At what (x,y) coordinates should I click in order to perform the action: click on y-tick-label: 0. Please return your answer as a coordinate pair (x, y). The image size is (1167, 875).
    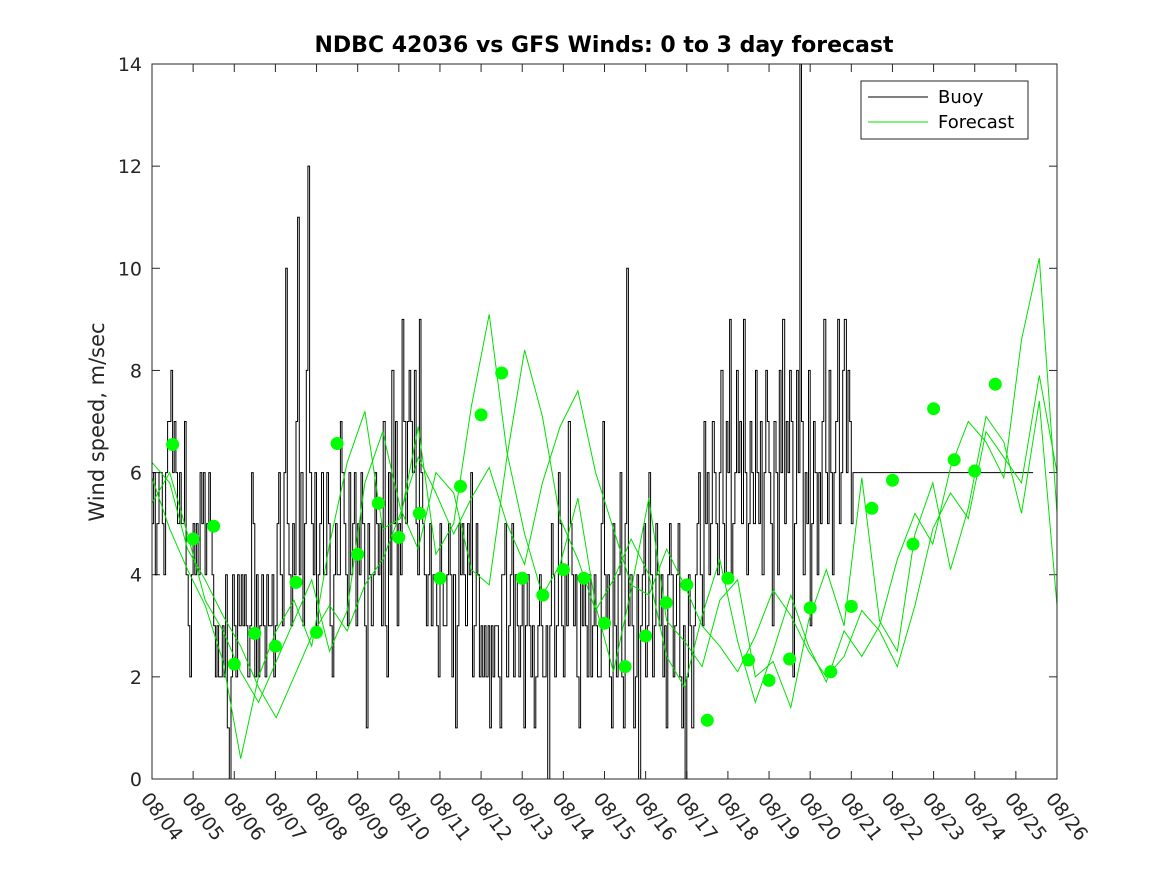
    Looking at the image, I should click on (136, 780).